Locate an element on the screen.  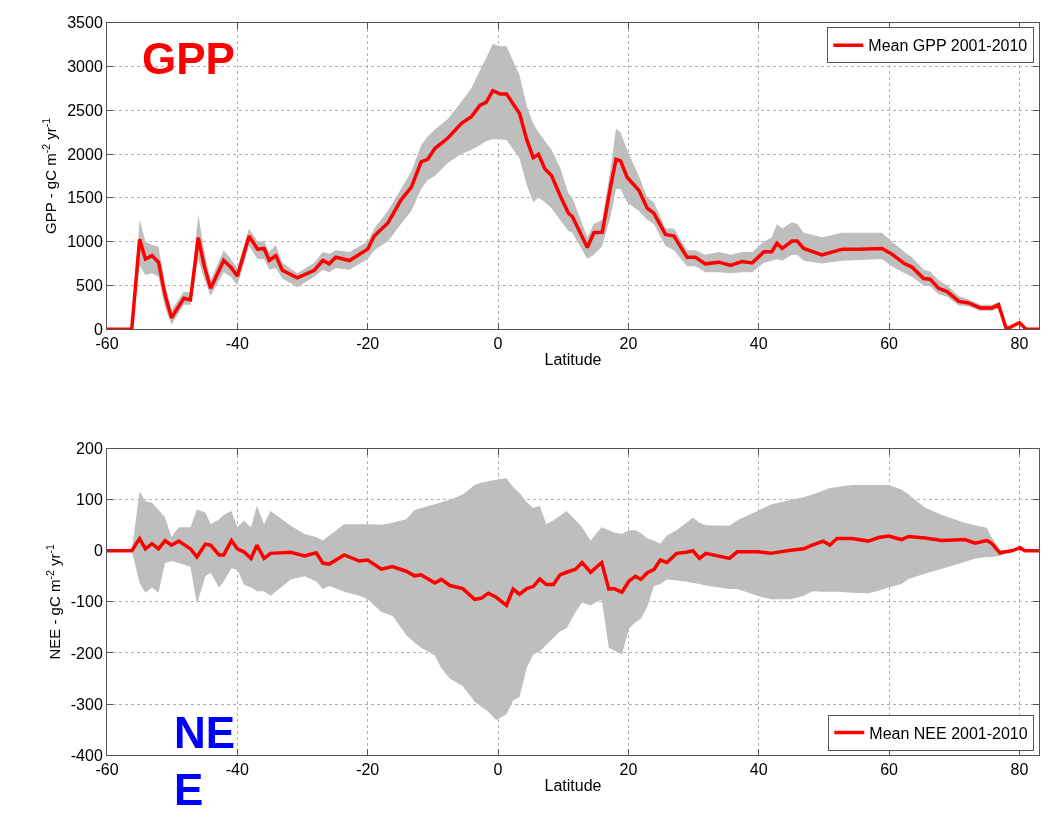
y-tick-label: 1000 is located at coordinates (85, 242).